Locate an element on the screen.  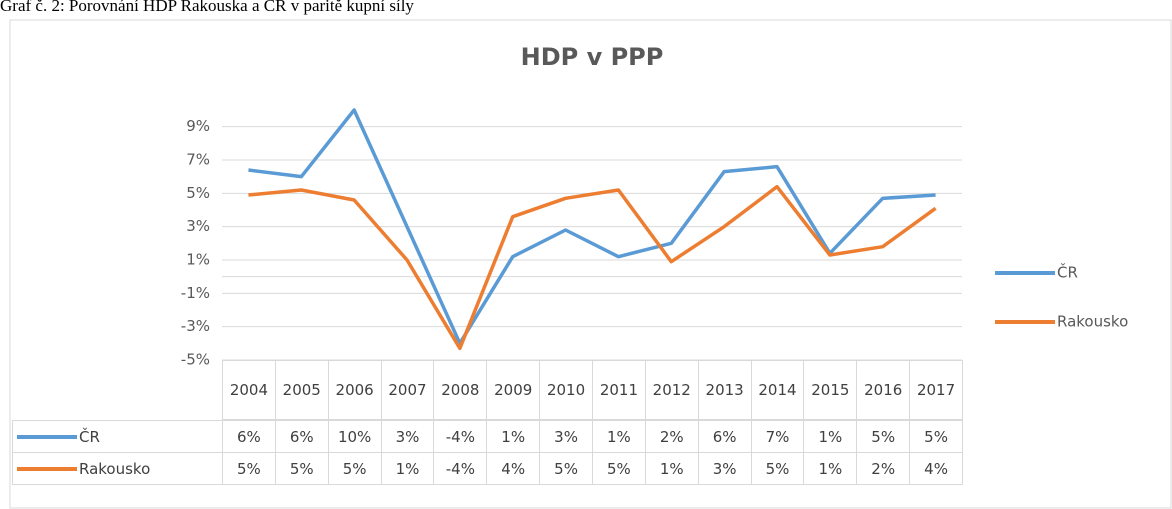
table-header-cell: 2006 is located at coordinates (354, 390).